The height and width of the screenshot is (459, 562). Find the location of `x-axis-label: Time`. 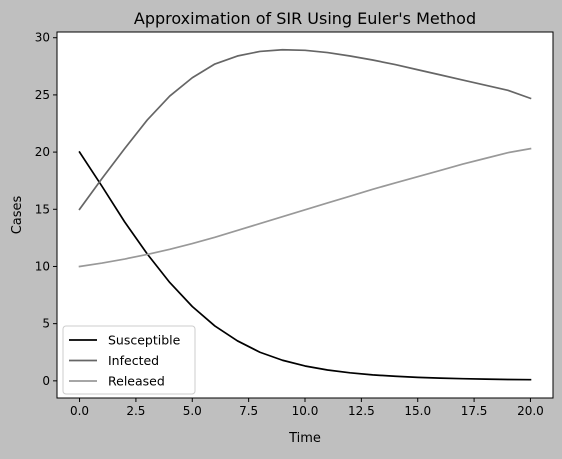

x-axis-label: Time is located at coordinates (304, 438).